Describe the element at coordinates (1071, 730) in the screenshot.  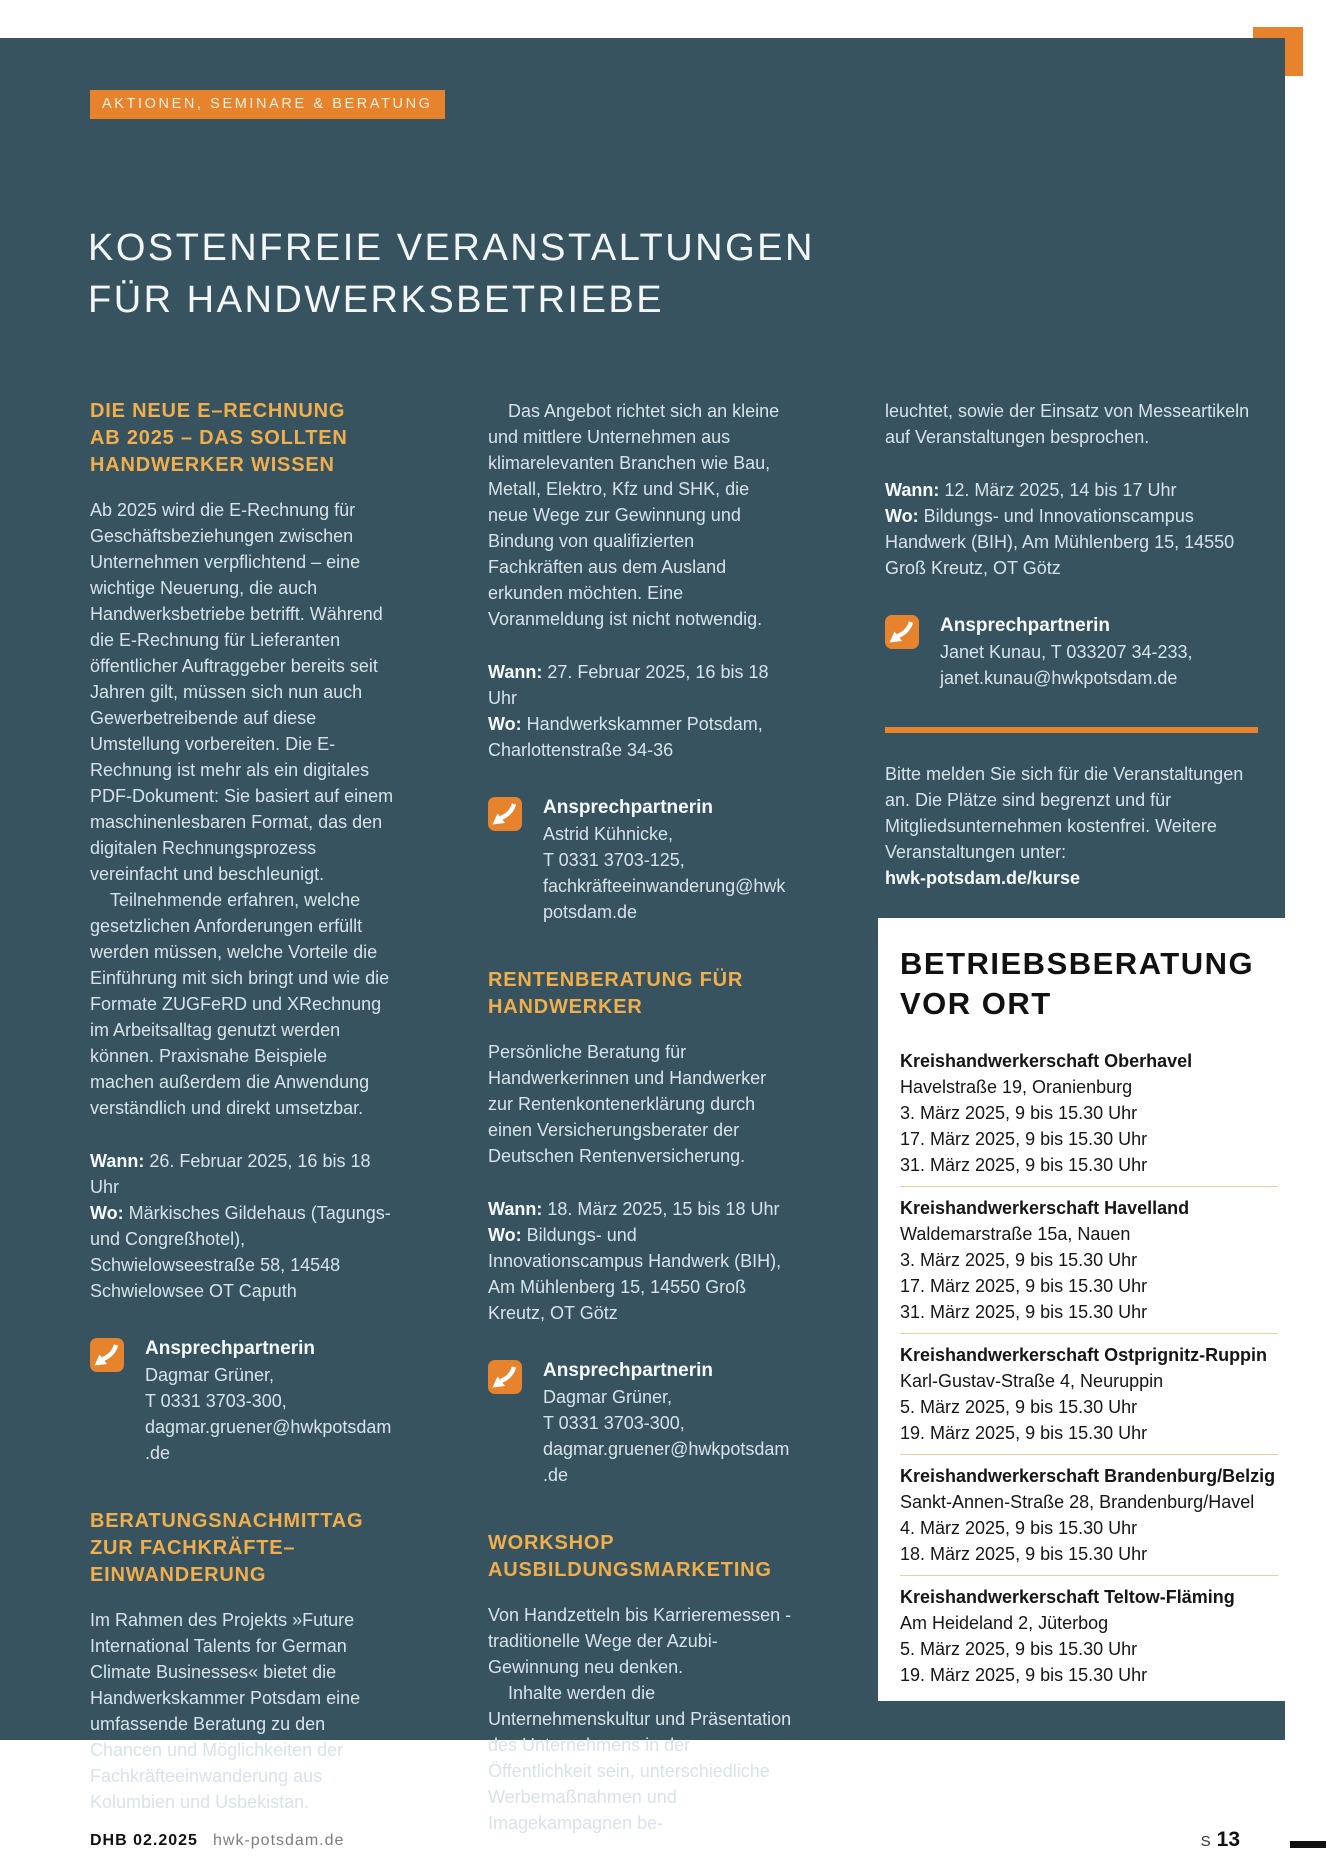
I see `orange-divider-rule` at that location.